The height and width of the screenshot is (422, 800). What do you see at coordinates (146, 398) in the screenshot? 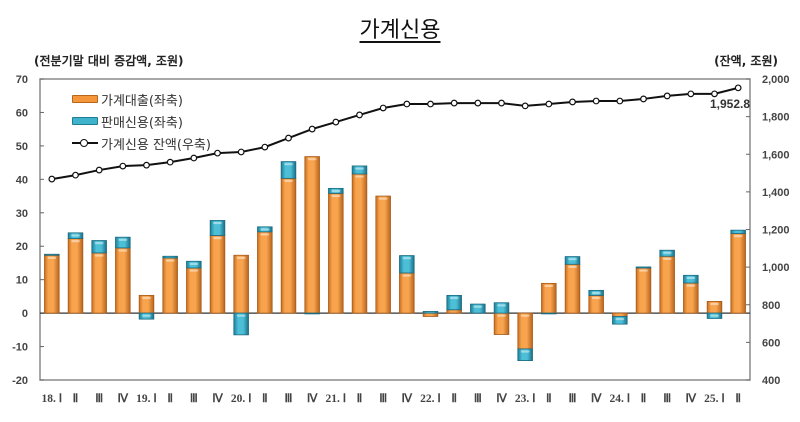
I see `x-tick-label: 19. Ⅰ` at bounding box center [146, 398].